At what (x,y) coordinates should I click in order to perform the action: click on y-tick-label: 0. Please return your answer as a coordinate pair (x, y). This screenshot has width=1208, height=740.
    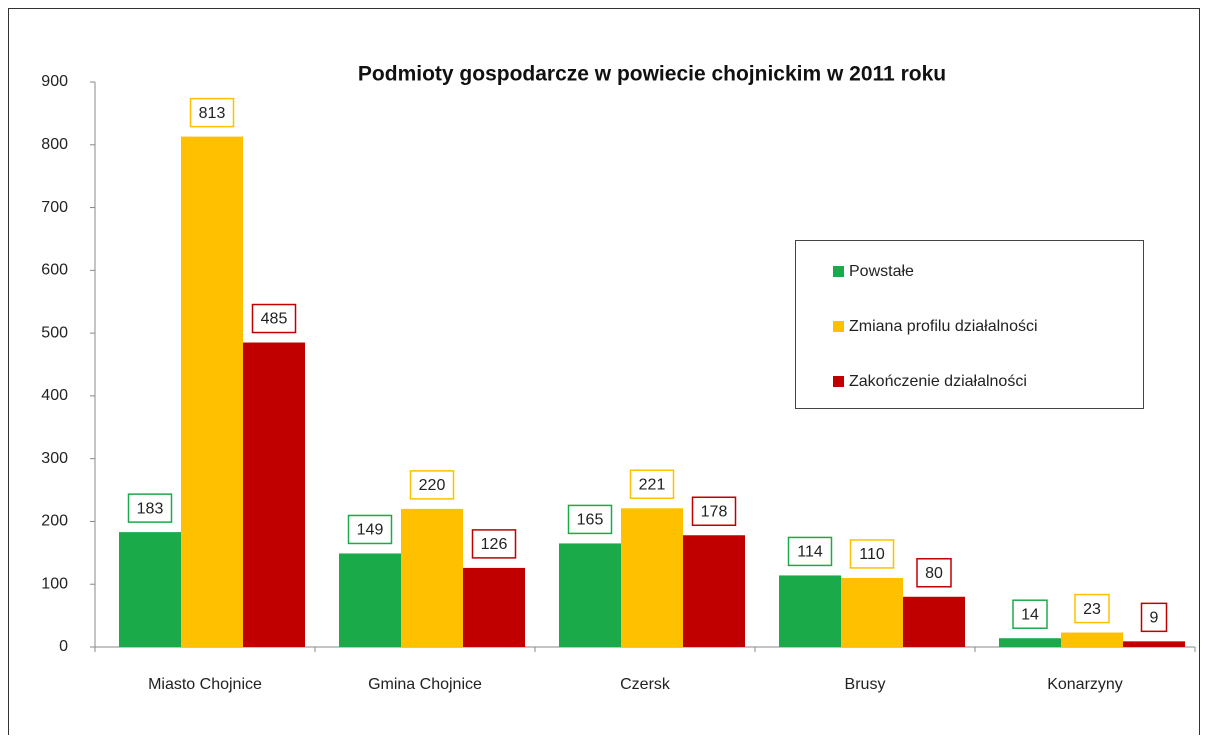
    Looking at the image, I should click on (63, 646).